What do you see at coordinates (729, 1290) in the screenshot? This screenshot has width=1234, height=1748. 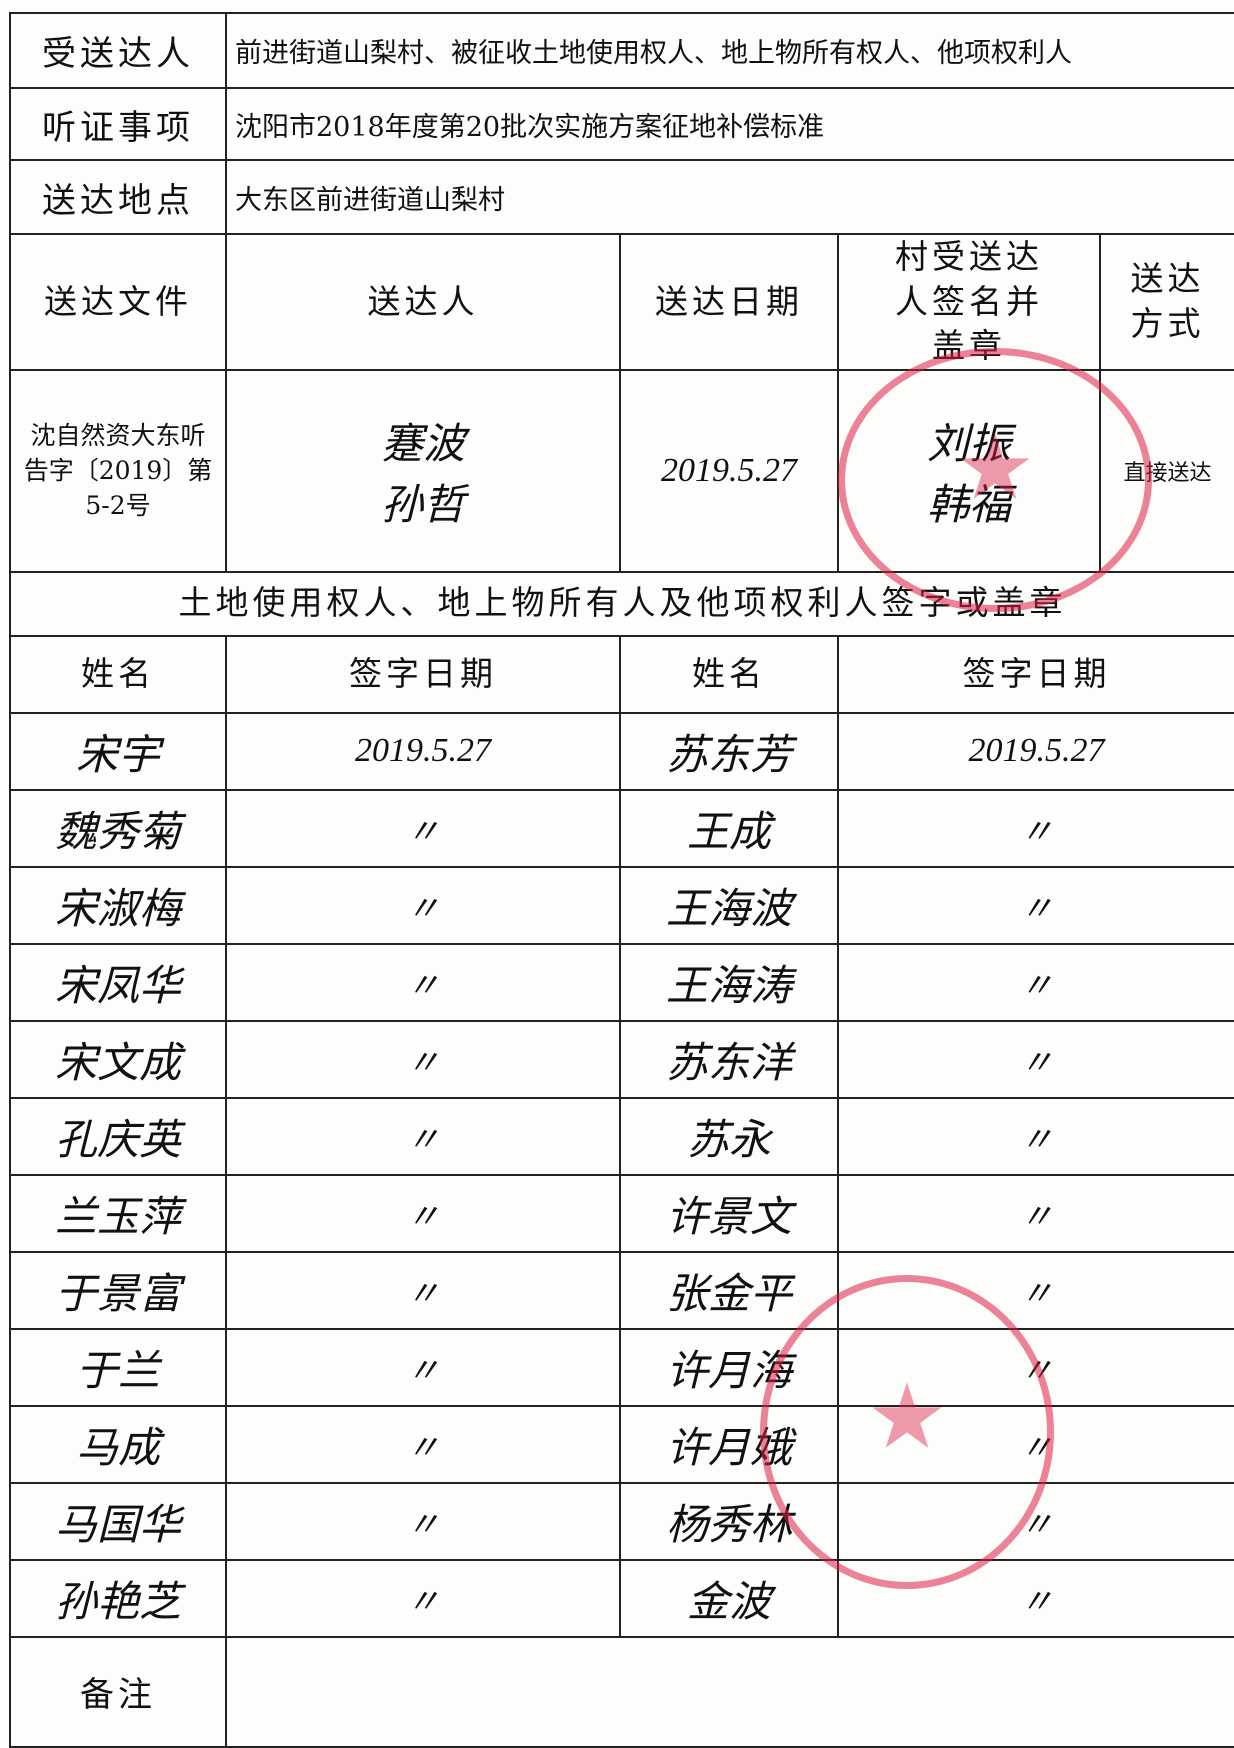 I see `name: 张金平` at bounding box center [729, 1290].